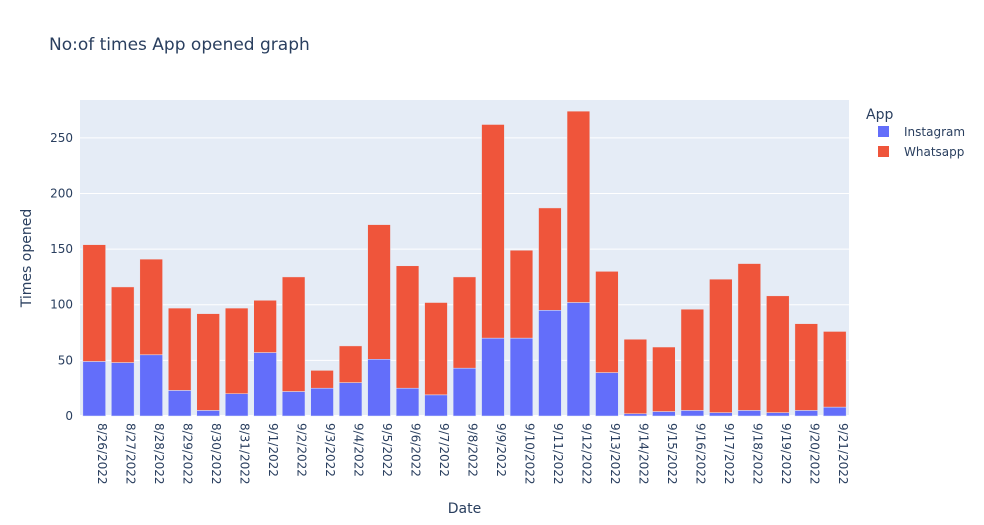 This screenshot has height=525, width=984. What do you see at coordinates (69, 416) in the screenshot?
I see `y-tick-label: 0` at bounding box center [69, 416].